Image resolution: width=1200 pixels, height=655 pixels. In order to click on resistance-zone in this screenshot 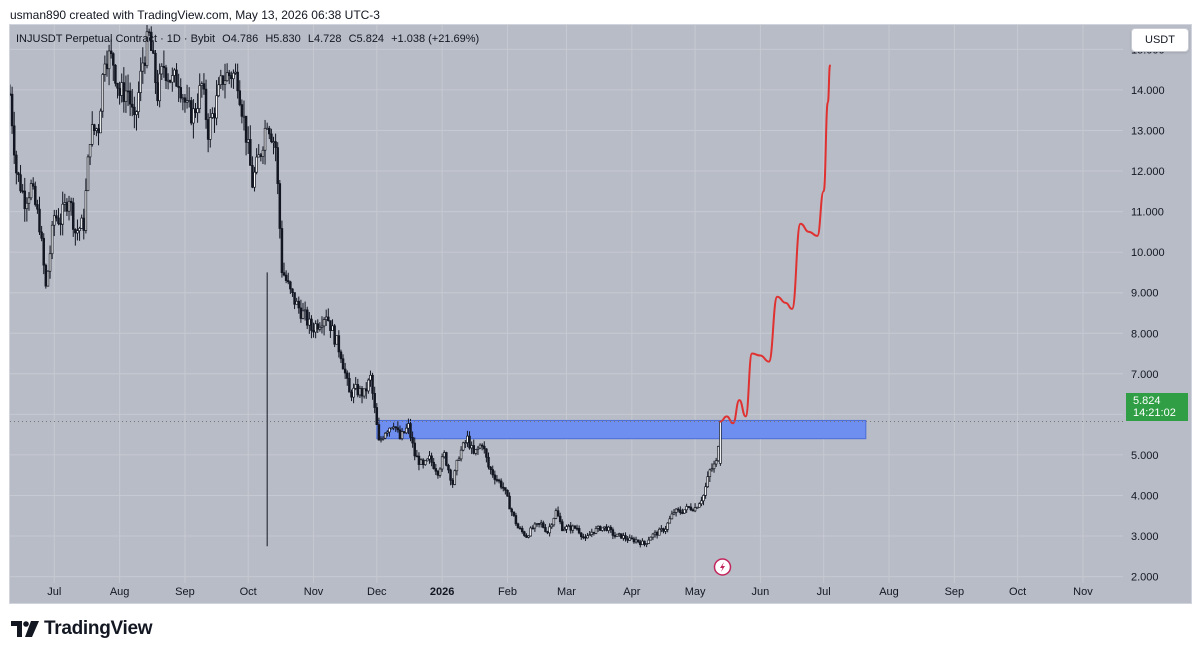, I will do `click(621, 429)`.